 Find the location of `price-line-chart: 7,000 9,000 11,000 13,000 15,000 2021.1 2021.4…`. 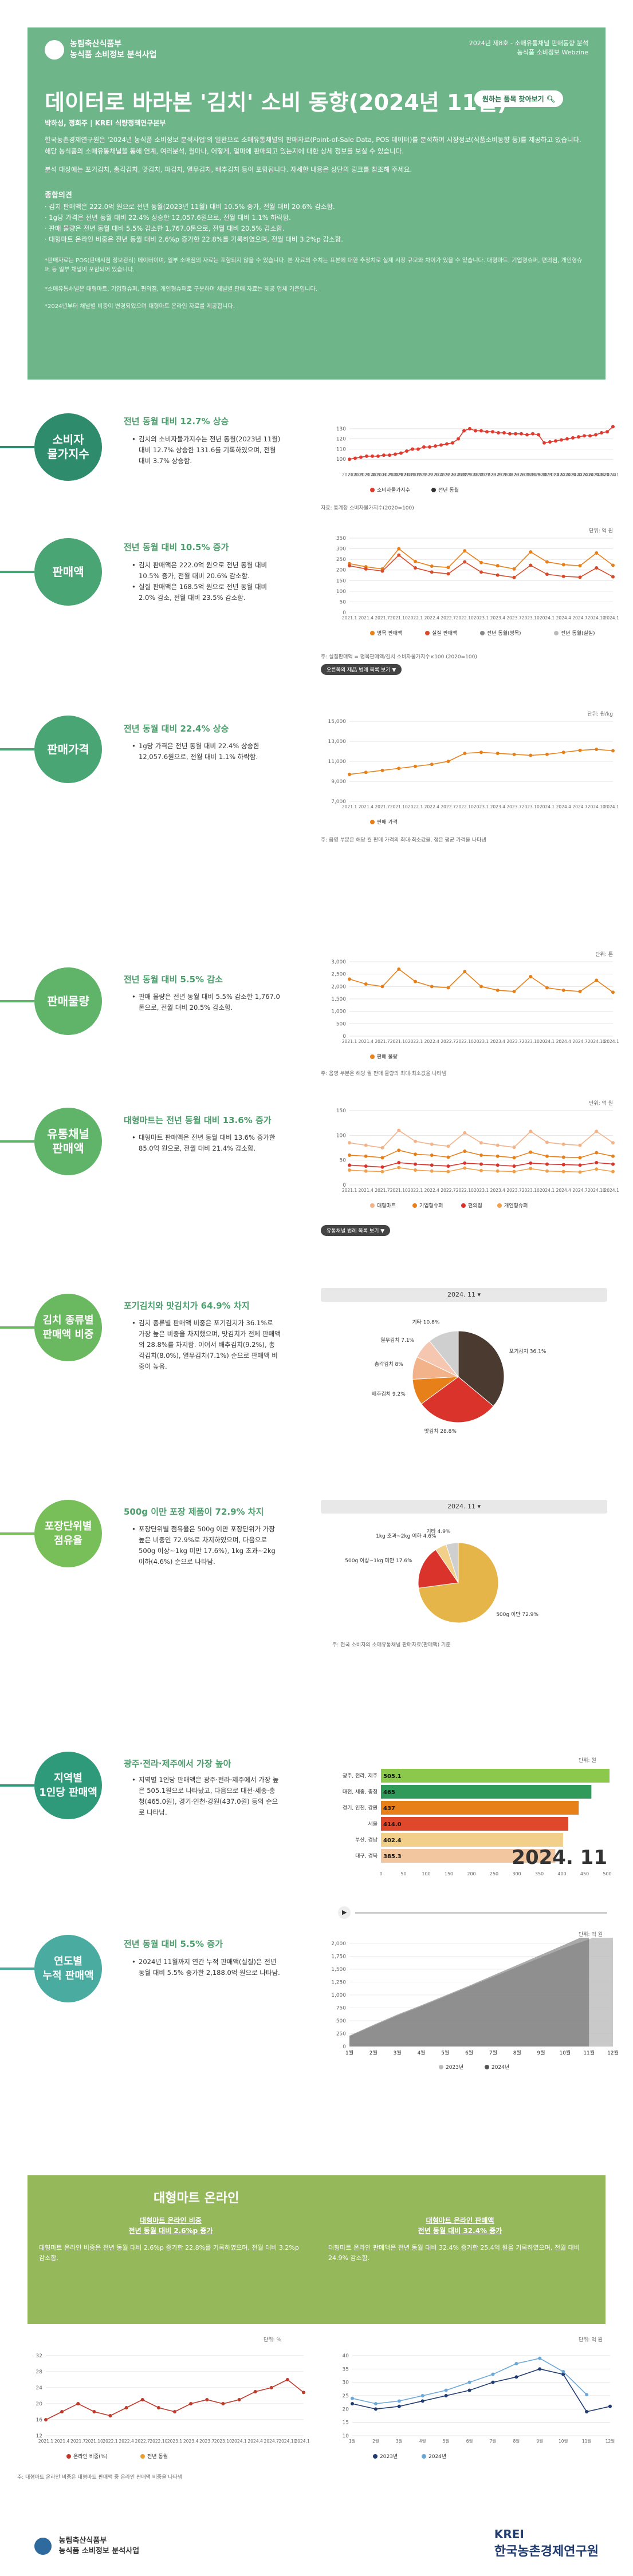

price-line-chart: 7,000 9,000 11,000 13,000 15,000 2021.1 2021.4… is located at coordinates (470, 770).